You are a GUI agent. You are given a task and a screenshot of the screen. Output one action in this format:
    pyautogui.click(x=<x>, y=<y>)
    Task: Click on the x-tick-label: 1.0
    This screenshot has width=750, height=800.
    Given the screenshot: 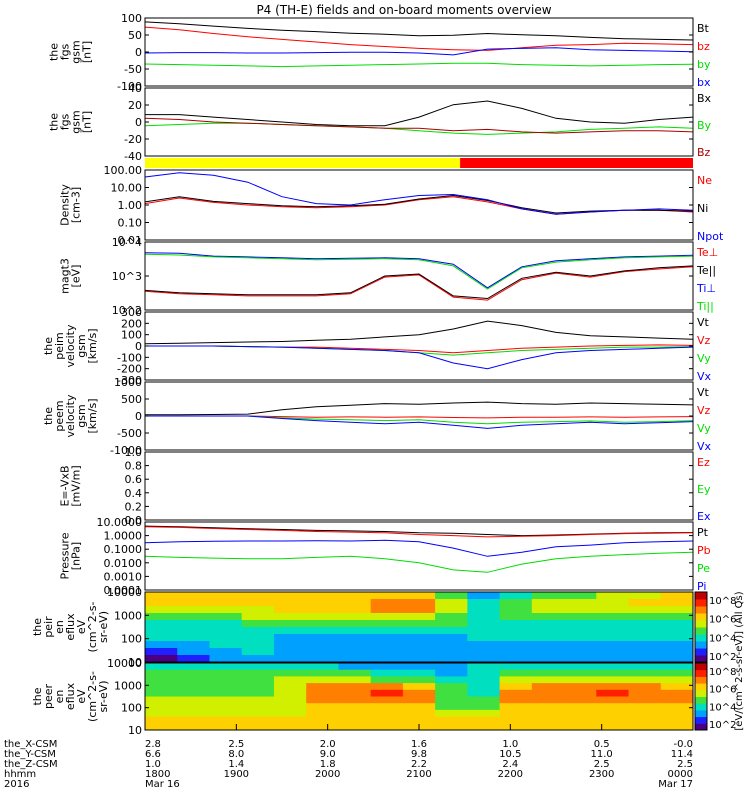 What is the action you would take?
    pyautogui.click(x=510, y=744)
    